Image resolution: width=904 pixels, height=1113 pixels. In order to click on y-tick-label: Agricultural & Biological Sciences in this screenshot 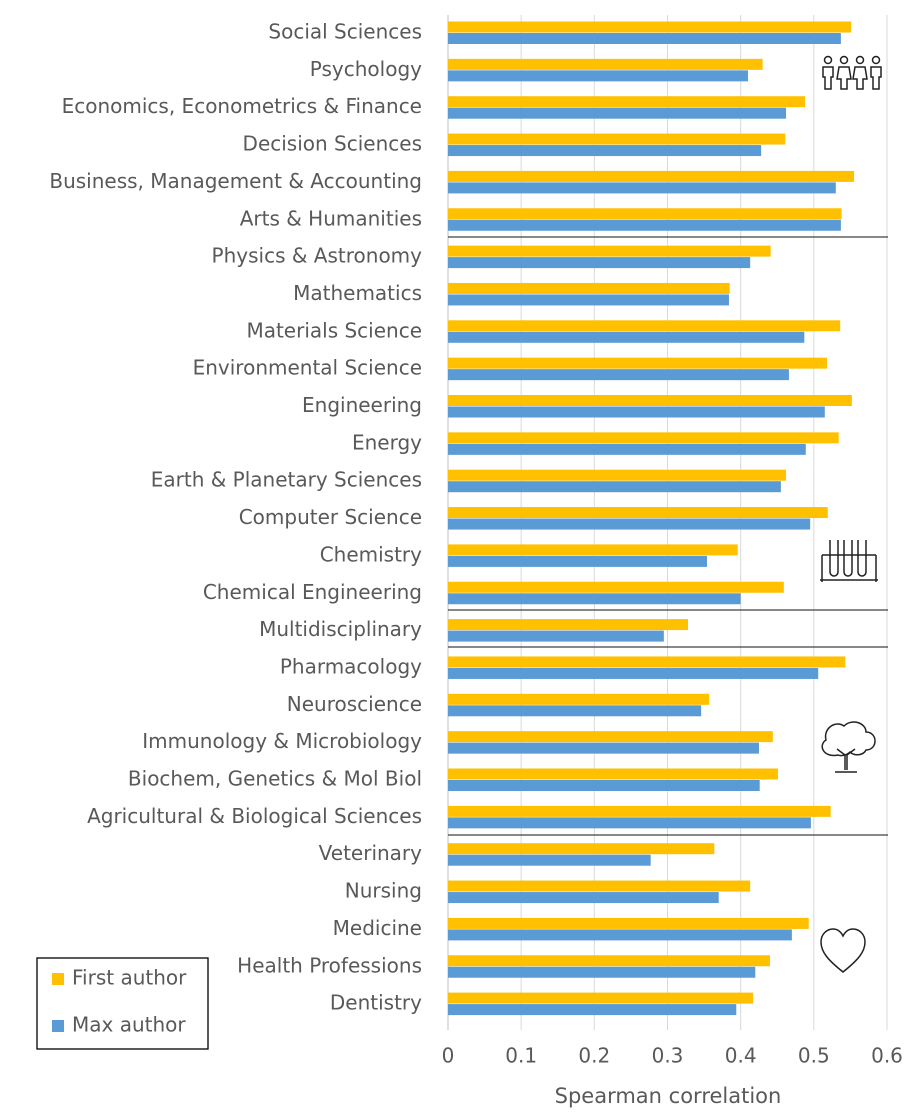, I will do `click(254, 816)`.